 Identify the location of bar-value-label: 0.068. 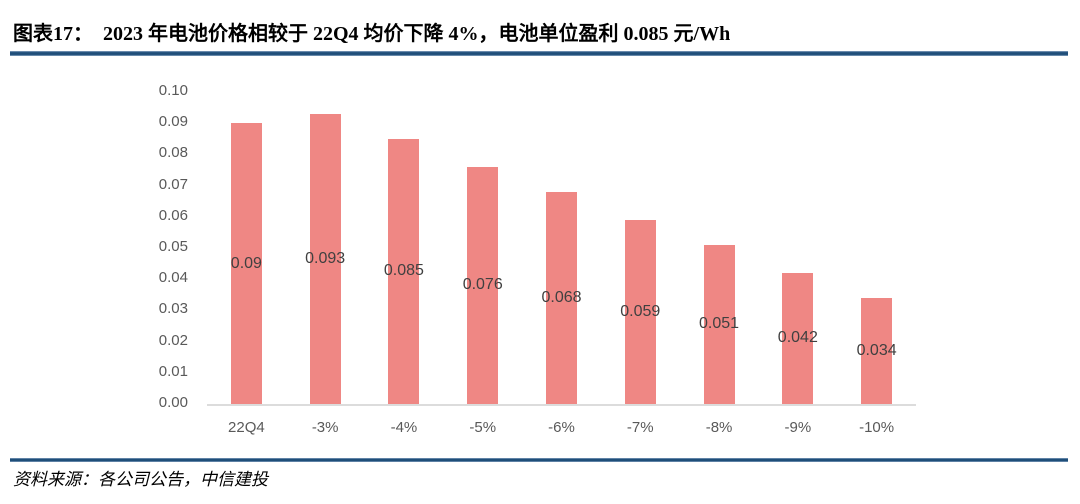
(561, 297).